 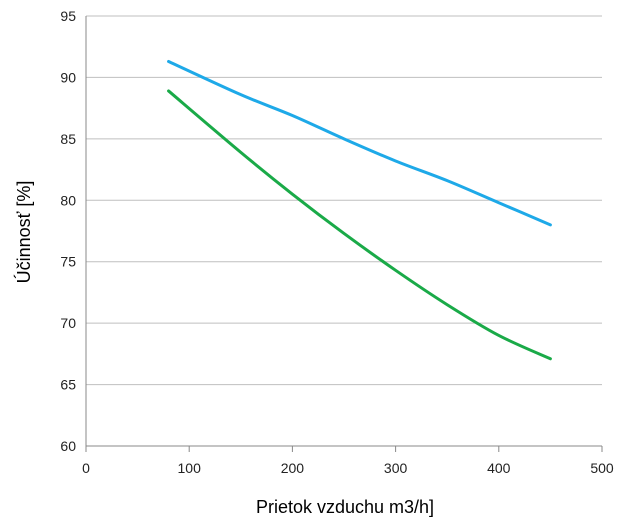 What do you see at coordinates (86, 468) in the screenshot?
I see `x-tick-label: 0` at bounding box center [86, 468].